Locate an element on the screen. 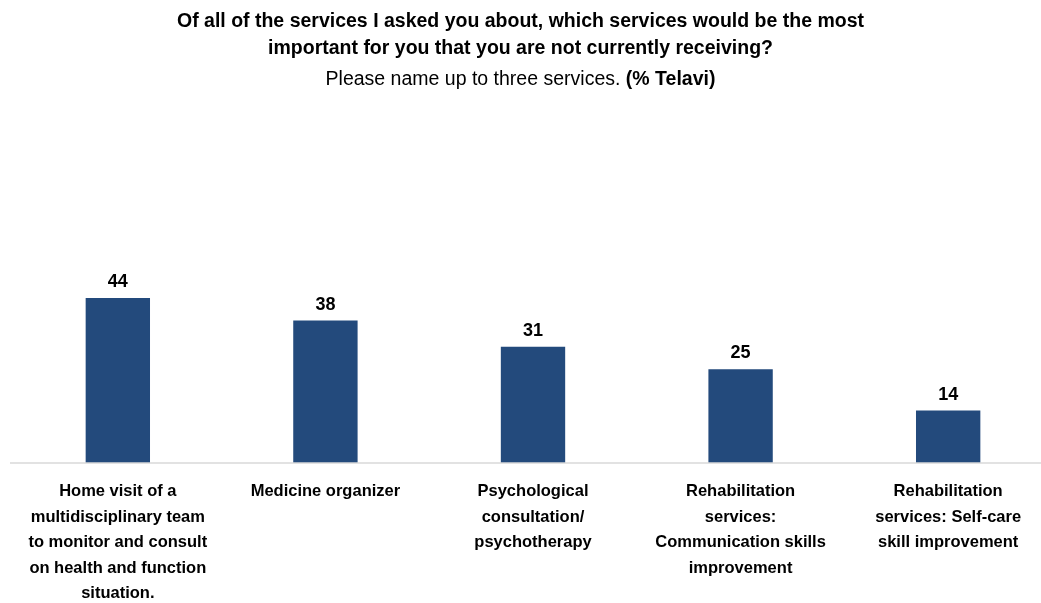 Image resolution: width=1041 pixels, height=603 pixels. x-tick-label: Medicine organizer is located at coordinates (325, 490).